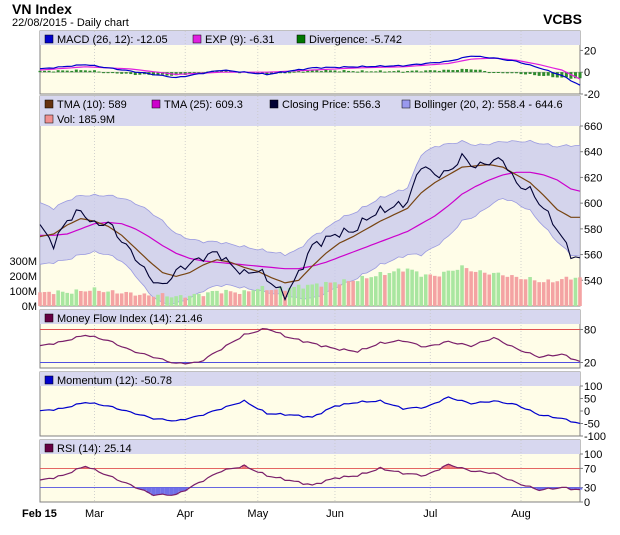 This screenshot has height=535, width=620. Describe the element at coordinates (595, 437) in the screenshot. I see `y-tick-label: -100` at that location.